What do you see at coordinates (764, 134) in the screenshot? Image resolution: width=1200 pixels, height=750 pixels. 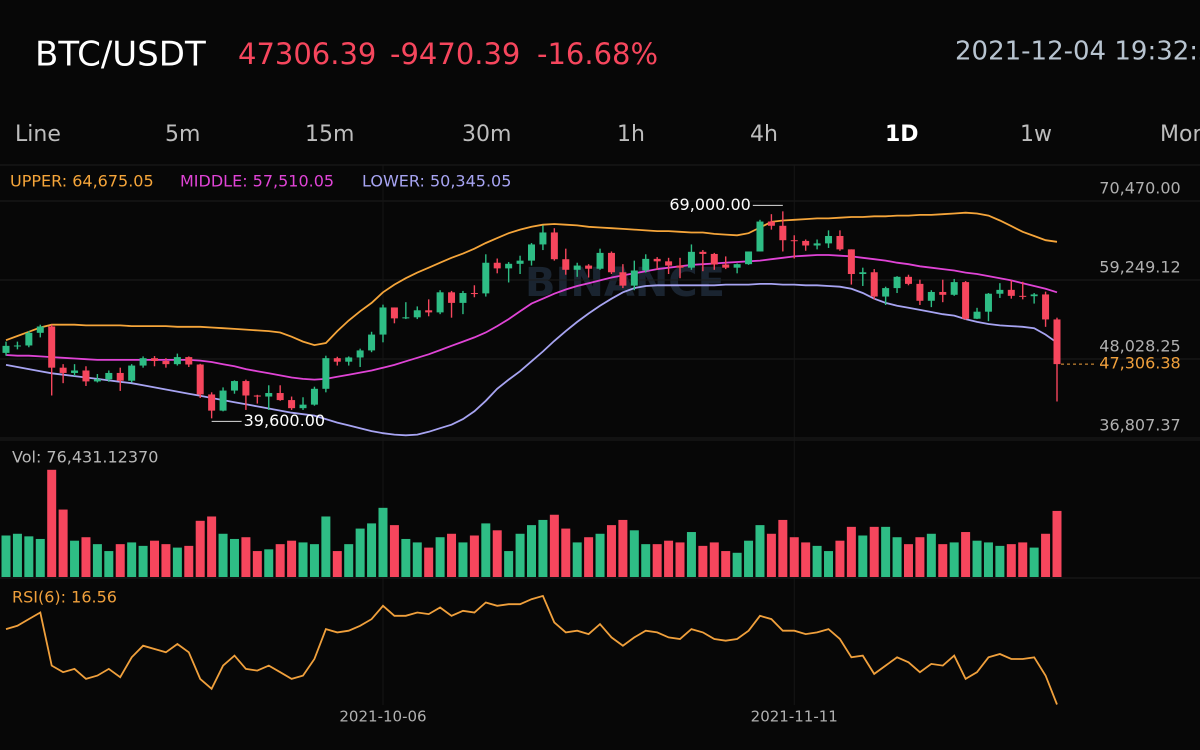 I see `timeframe-tab: 4h` at bounding box center [764, 134].